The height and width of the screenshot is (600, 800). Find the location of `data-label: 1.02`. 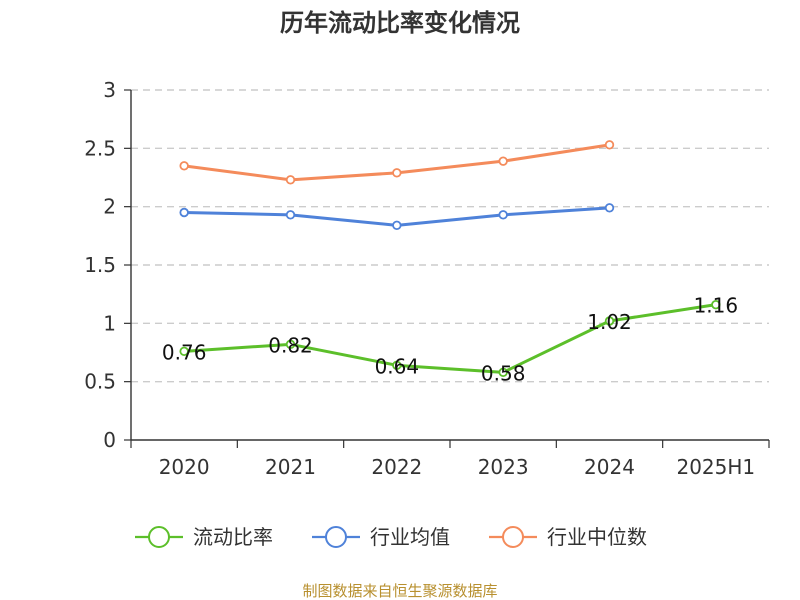

data-label: 1.02 is located at coordinates (609, 322).